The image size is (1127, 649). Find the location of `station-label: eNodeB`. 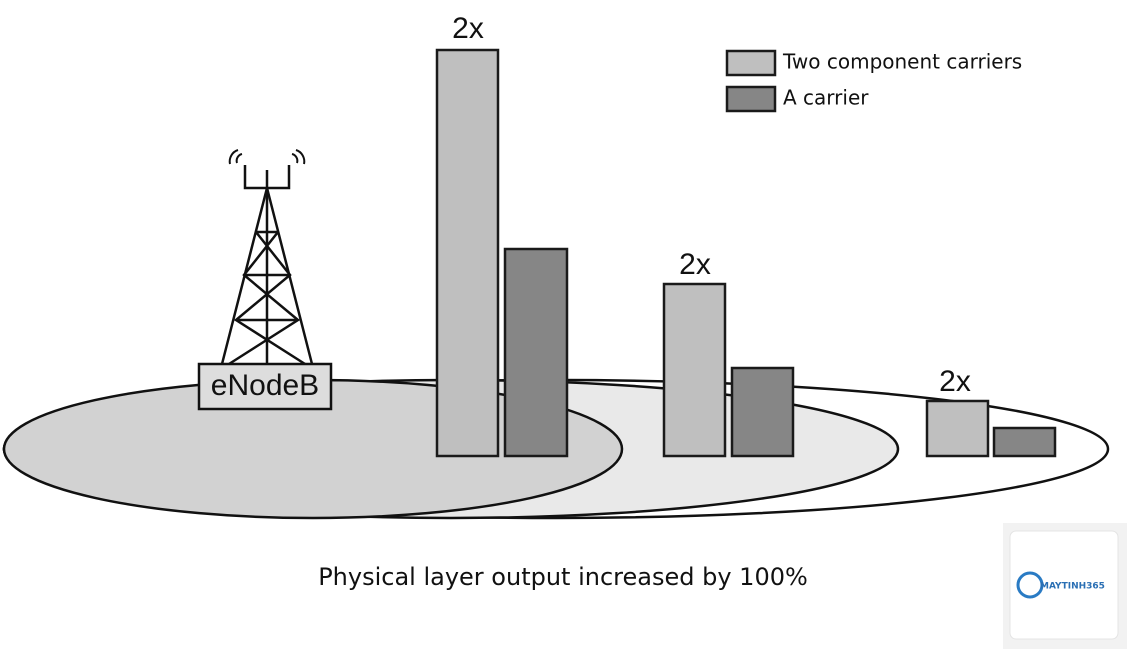

station-label: eNodeB is located at coordinates (265, 385).